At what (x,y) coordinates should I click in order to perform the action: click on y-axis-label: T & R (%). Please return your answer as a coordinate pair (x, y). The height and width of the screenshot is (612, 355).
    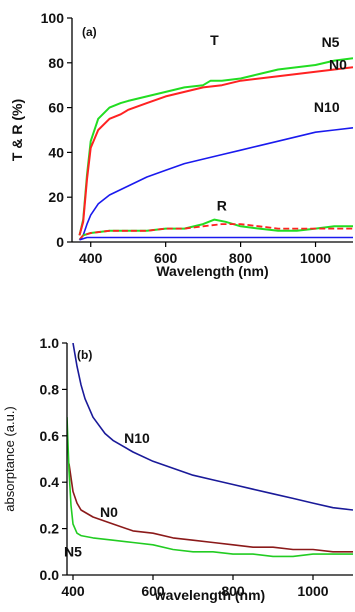
    Looking at the image, I should click on (17, 130).